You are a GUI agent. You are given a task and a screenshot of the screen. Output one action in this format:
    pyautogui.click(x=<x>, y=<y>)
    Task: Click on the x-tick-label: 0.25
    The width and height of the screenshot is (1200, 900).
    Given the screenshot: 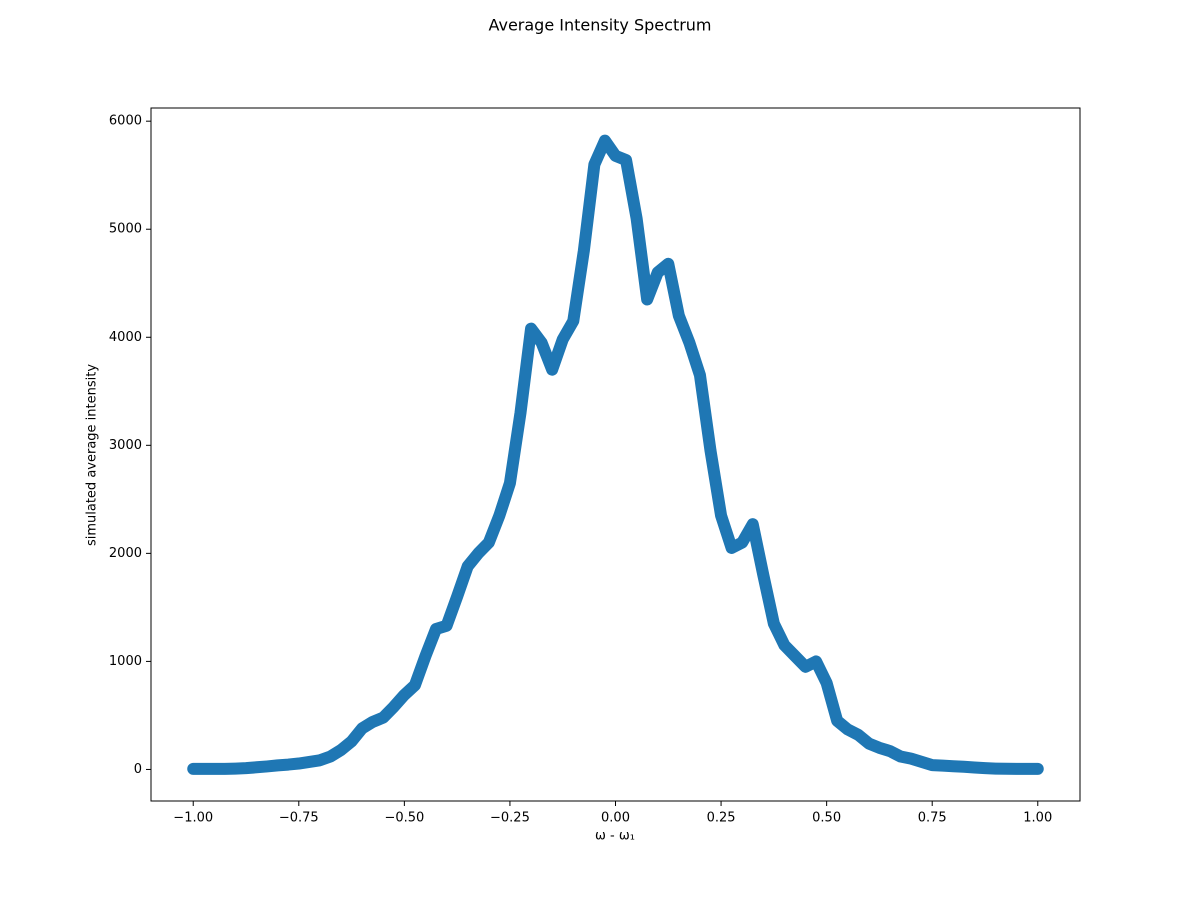 What is the action you would take?
    pyautogui.click(x=721, y=818)
    